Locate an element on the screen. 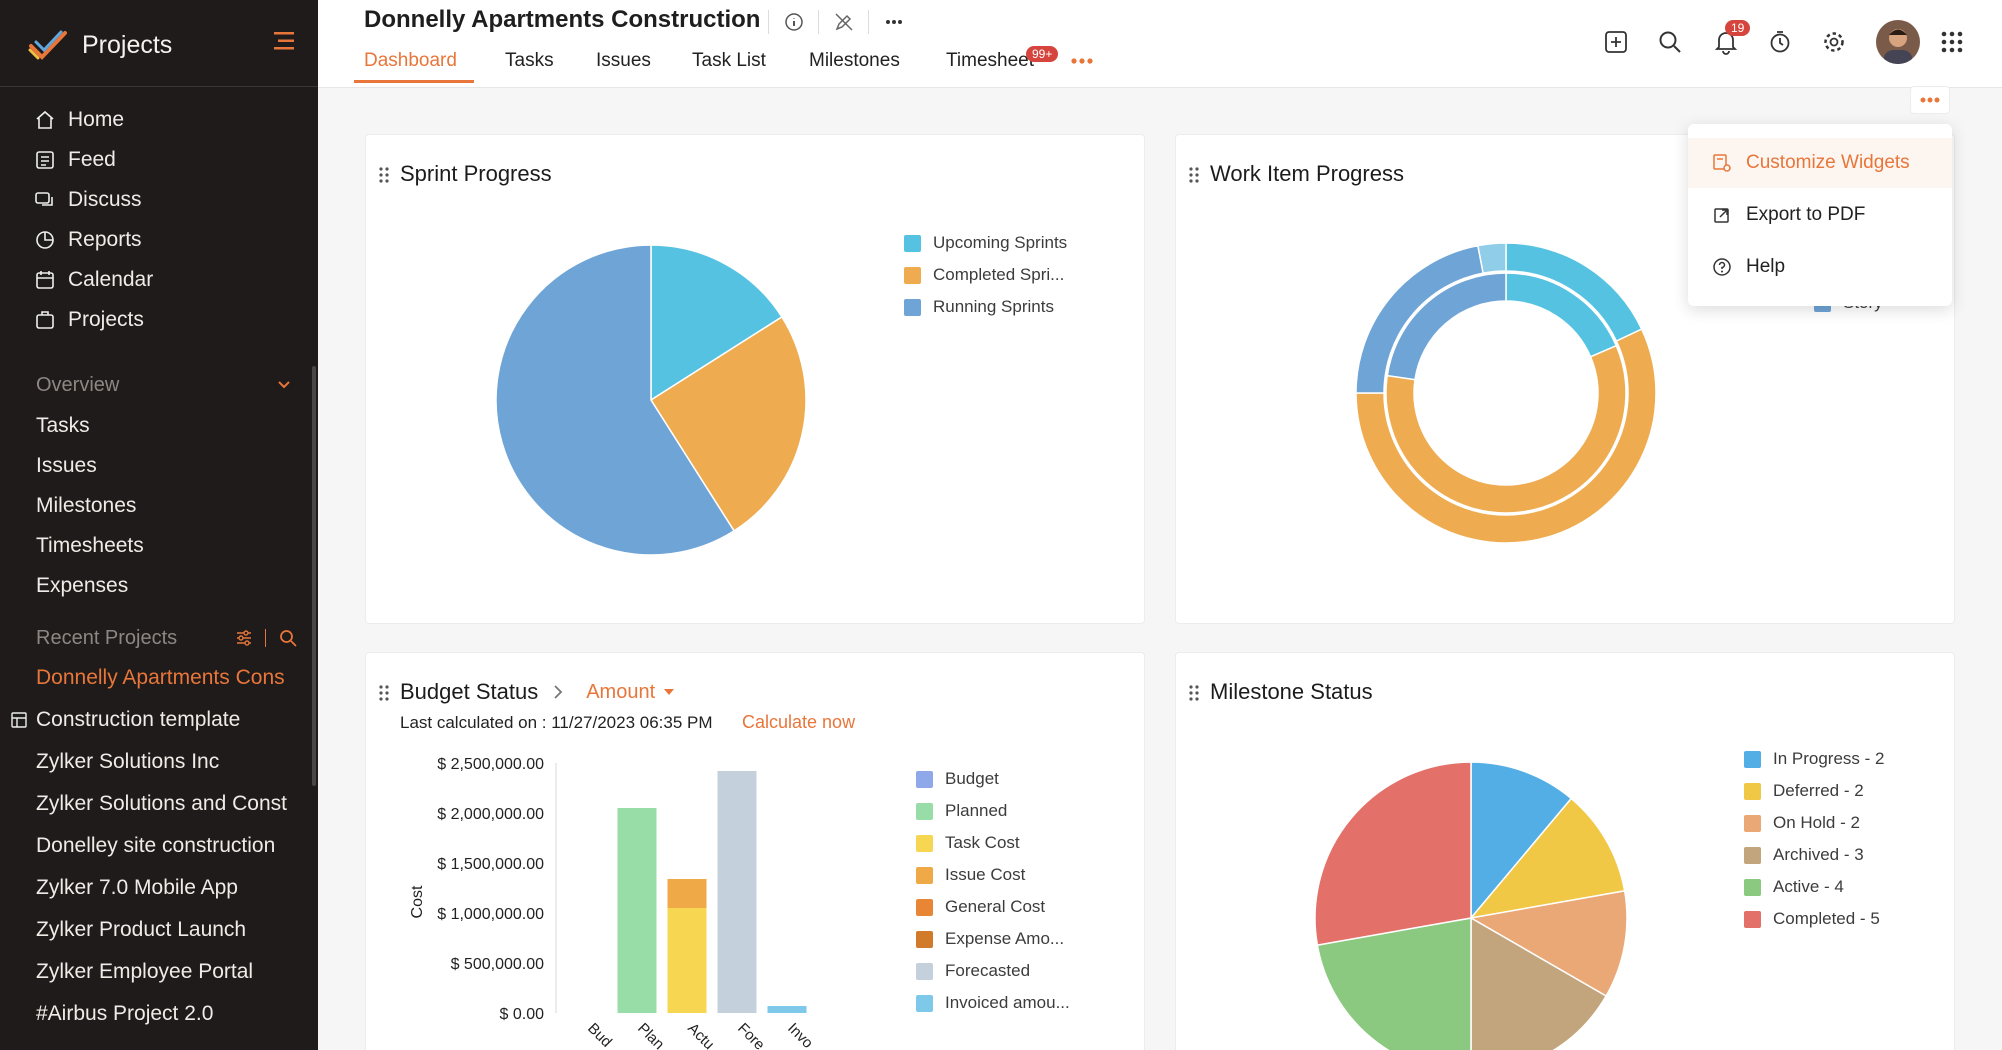  overview-item-timesheets: Timesheets is located at coordinates (90, 545).